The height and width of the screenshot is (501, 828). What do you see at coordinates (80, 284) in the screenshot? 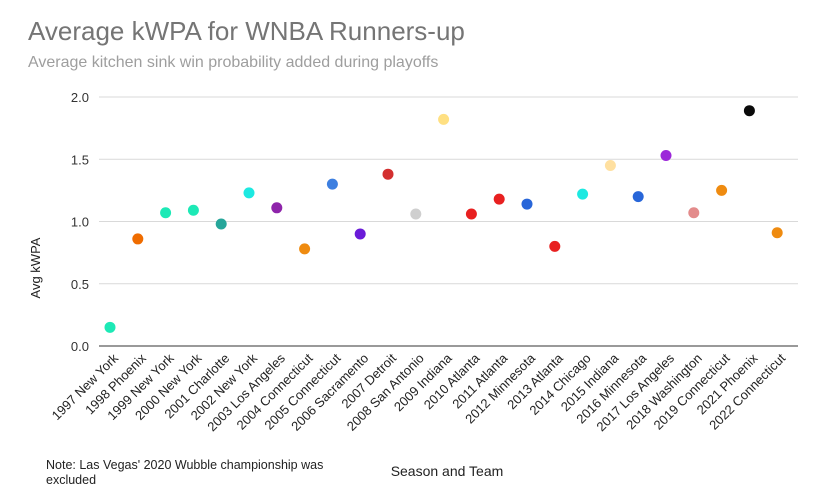
I see `y-tick-label: 0.5` at bounding box center [80, 284].